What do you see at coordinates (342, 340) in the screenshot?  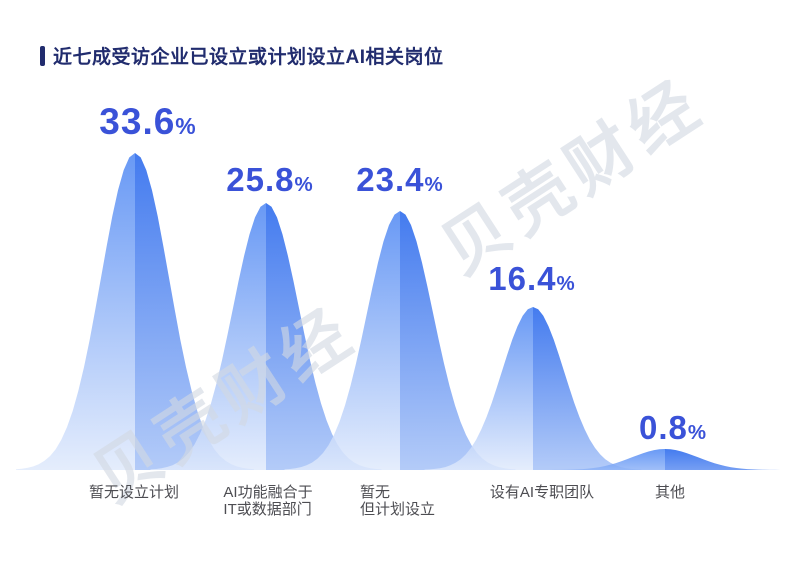 I see `peak-3-left-half` at bounding box center [342, 340].